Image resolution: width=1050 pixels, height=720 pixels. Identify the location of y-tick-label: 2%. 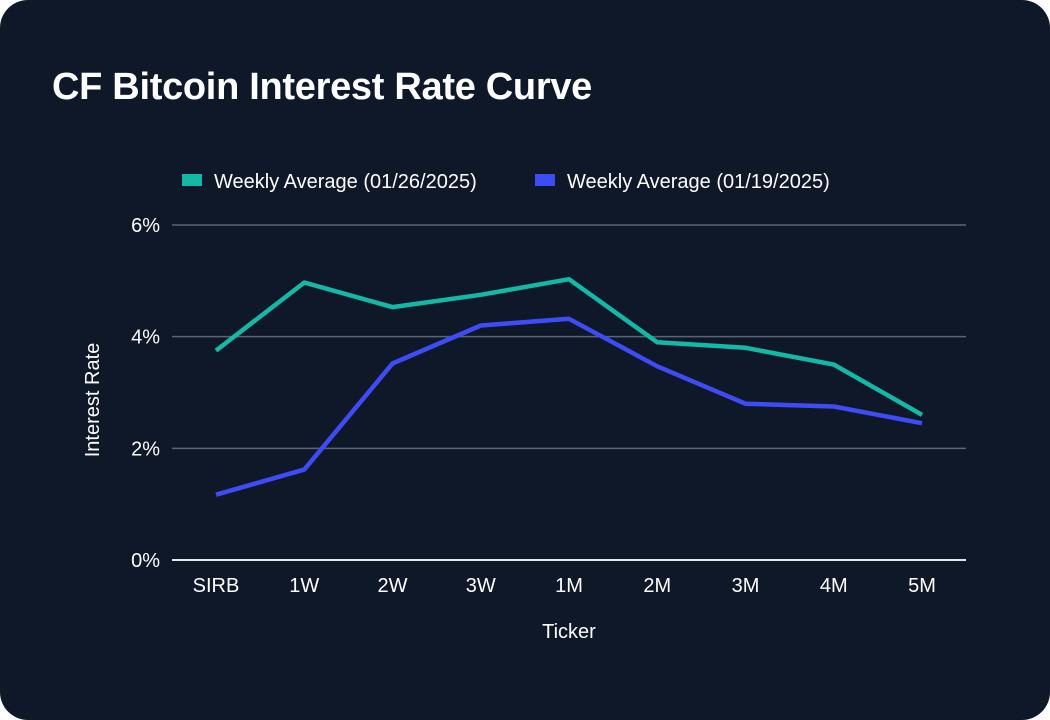
(145, 449).